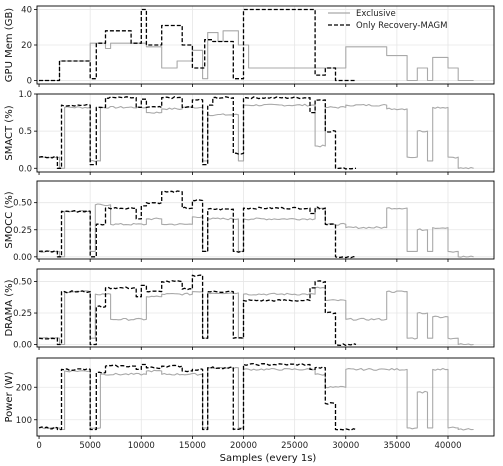  What do you see at coordinates (24, 421) in the screenshot?
I see `y-tick-label: 100` at bounding box center [24, 421].